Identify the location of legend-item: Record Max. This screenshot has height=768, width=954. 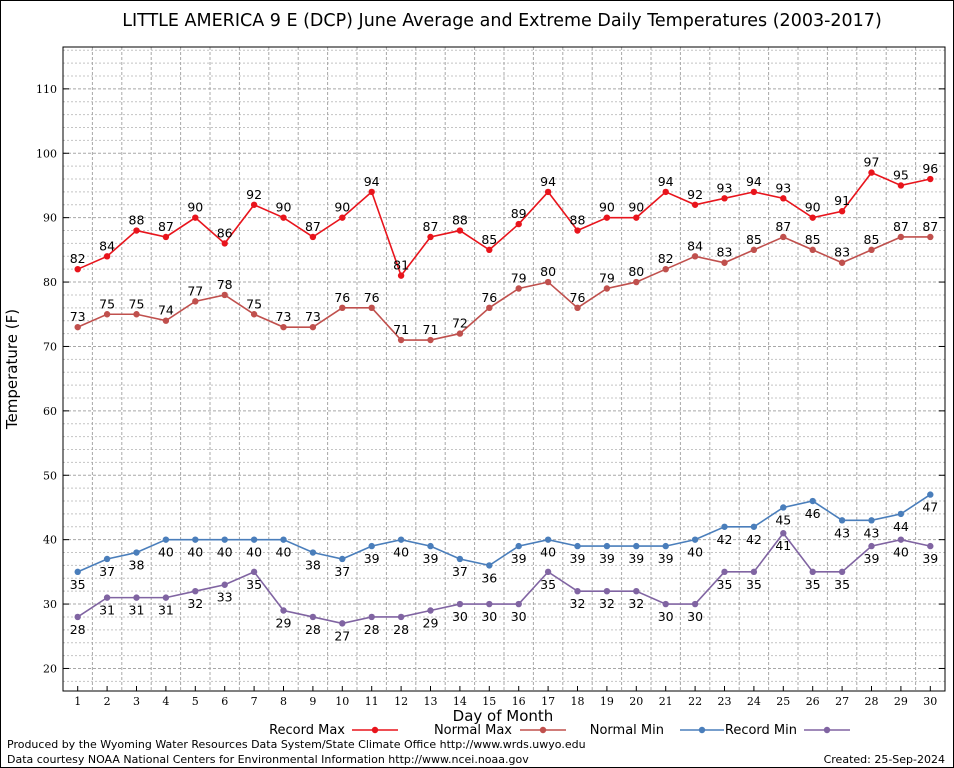
(333, 730).